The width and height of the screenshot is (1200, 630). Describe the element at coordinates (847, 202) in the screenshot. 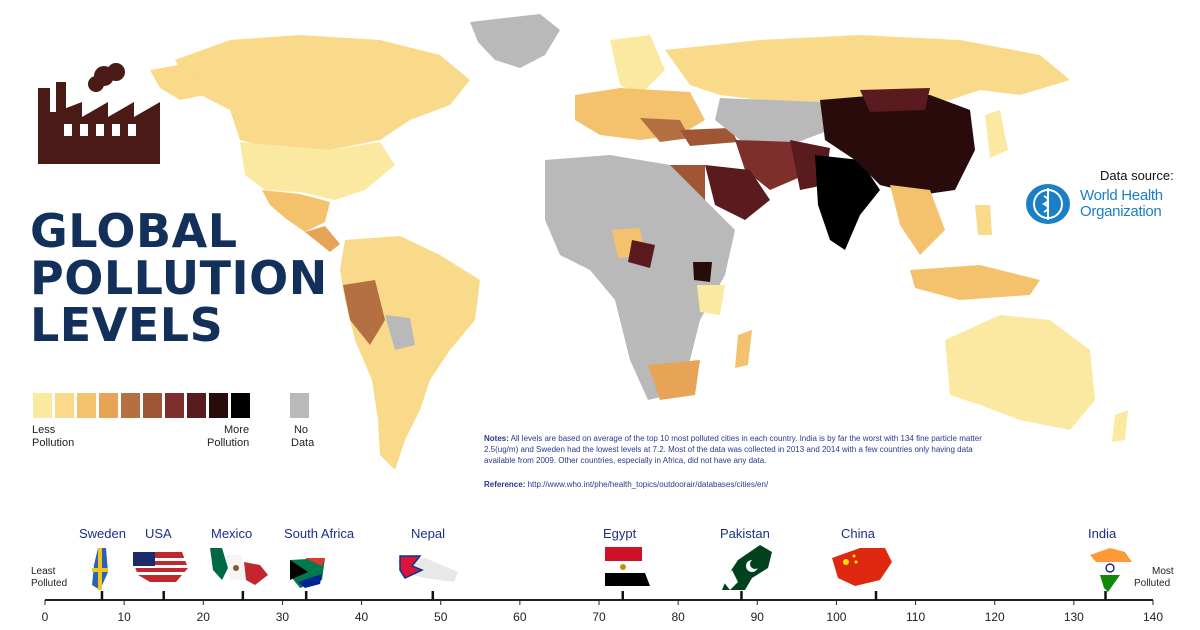

I see `india` at that location.